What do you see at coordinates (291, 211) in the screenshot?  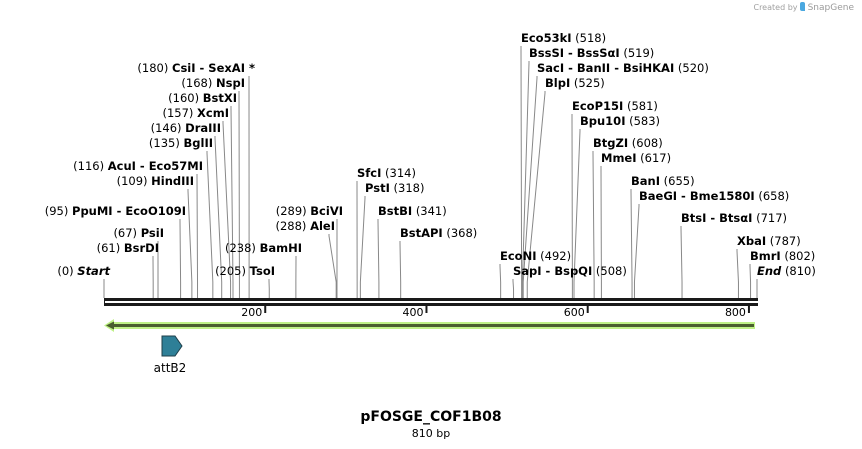 I see `site-position: (289)` at bounding box center [291, 211].